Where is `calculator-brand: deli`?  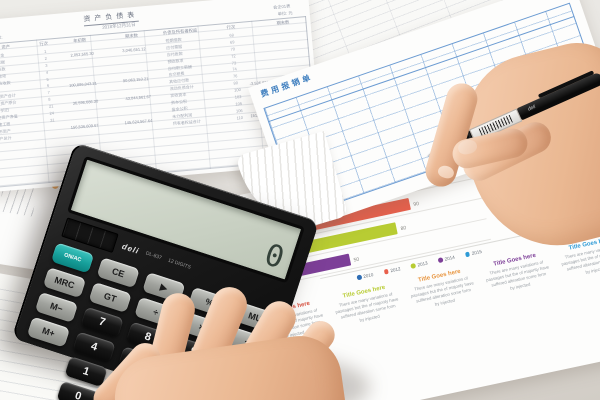 calculator-brand: deli is located at coordinates (130, 248).